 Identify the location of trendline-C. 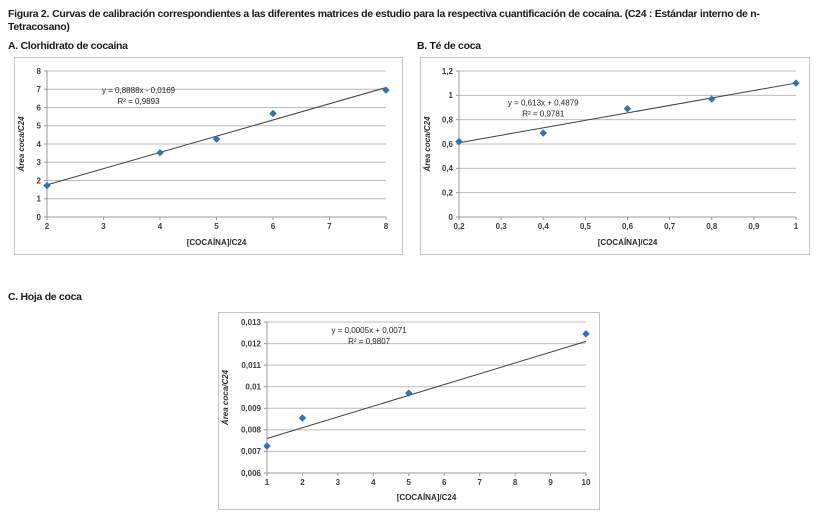
(426, 389).